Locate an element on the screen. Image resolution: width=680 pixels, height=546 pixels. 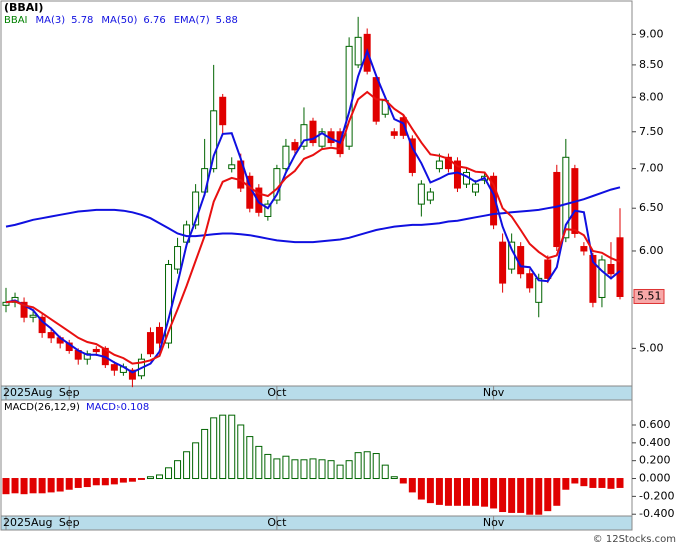
y-tick-label: 7.00 is located at coordinates (651, 168).